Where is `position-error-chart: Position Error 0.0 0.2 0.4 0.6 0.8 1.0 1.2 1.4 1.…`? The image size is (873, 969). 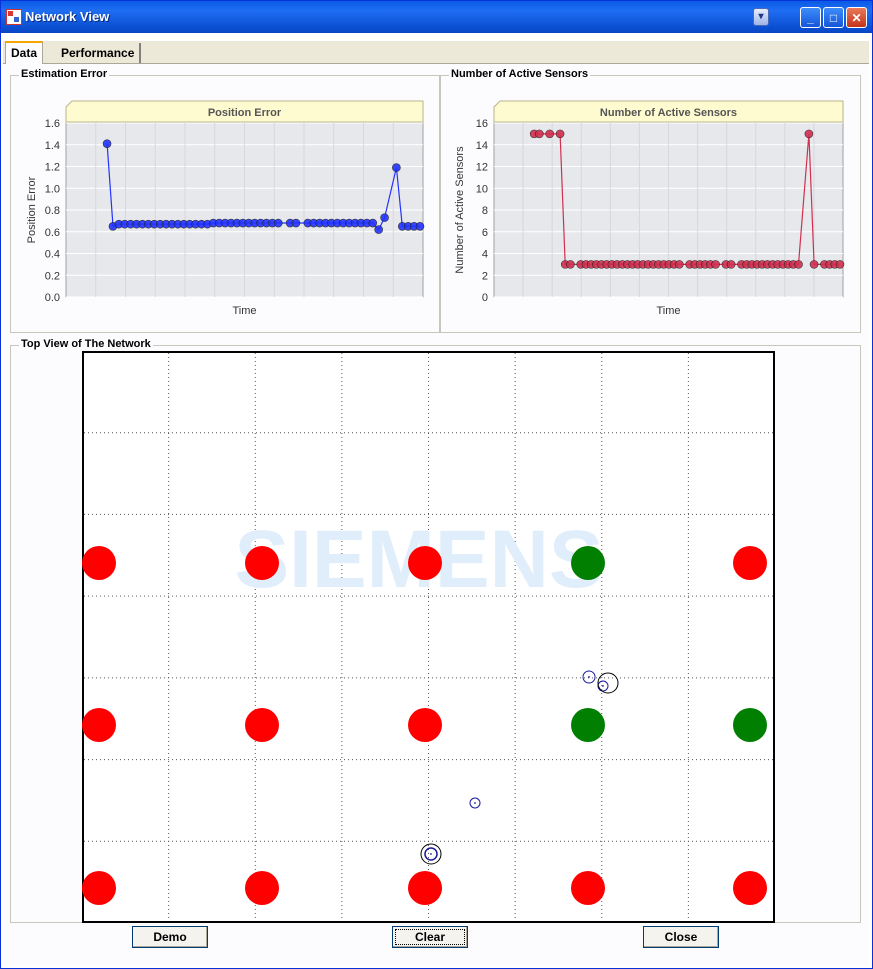 position-error-chart: Position Error 0.0 0.2 0.4 0.6 0.8 1.0 1.2 1.4 1.… is located at coordinates (225, 208).